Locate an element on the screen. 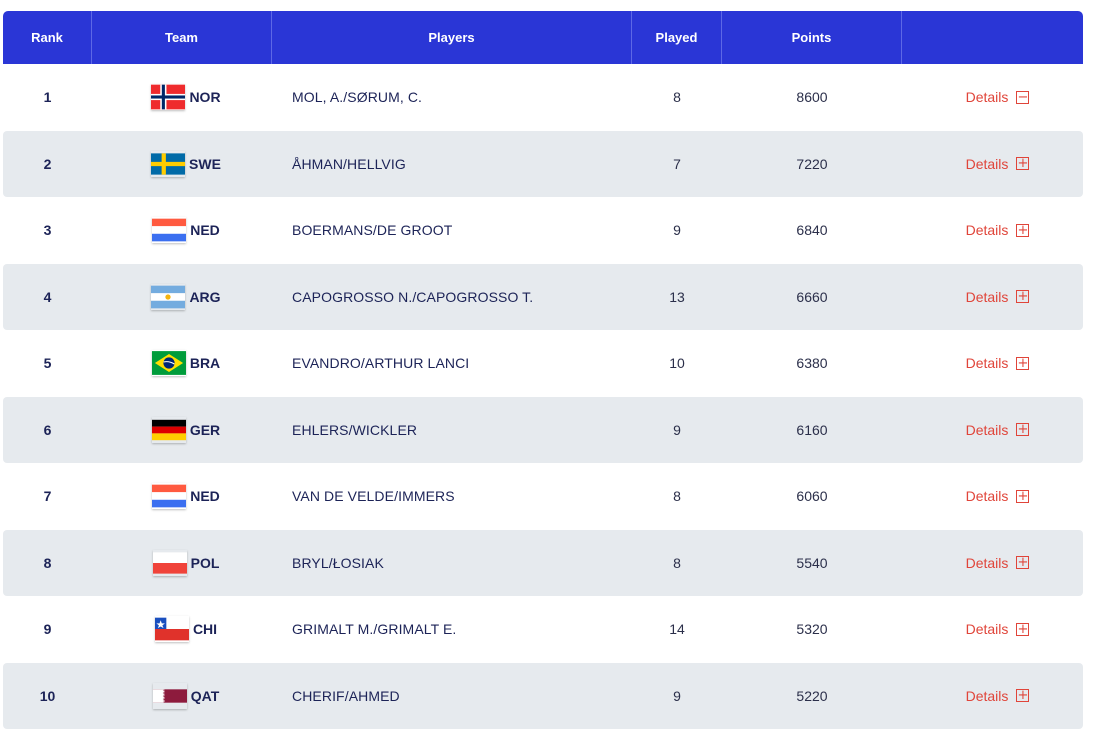  players-cell: EVANDRO/ARTHUR LANCI is located at coordinates (381, 363).